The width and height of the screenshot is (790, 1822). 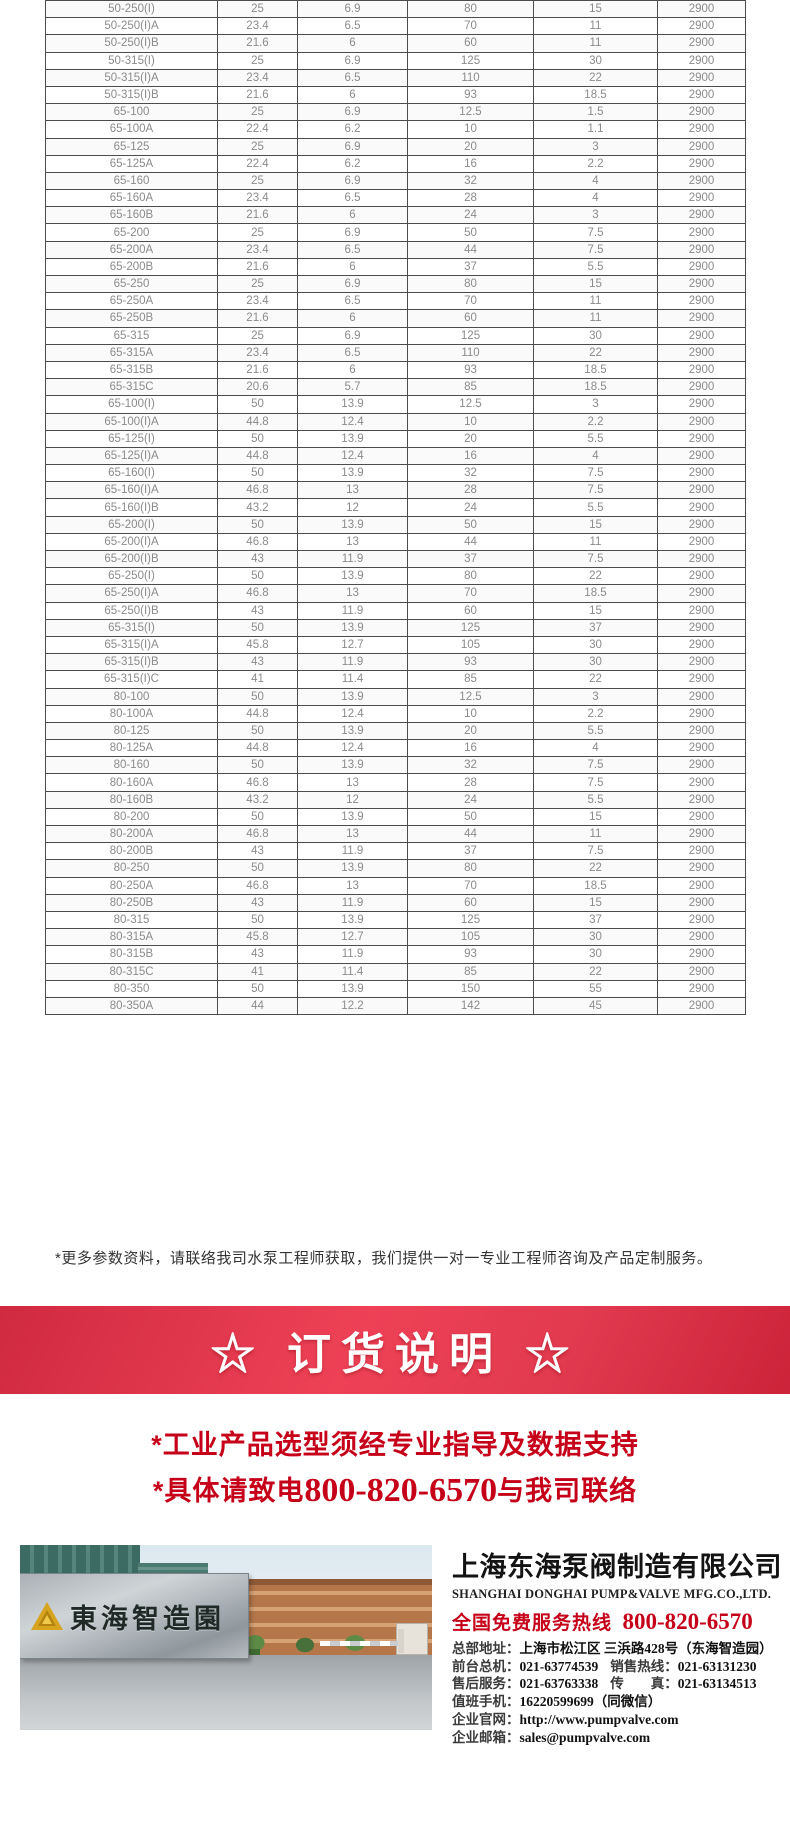 What do you see at coordinates (395, 937) in the screenshot?
I see `table-row: 80-315A 45.8 12.7 105 30 2900` at bounding box center [395, 937].